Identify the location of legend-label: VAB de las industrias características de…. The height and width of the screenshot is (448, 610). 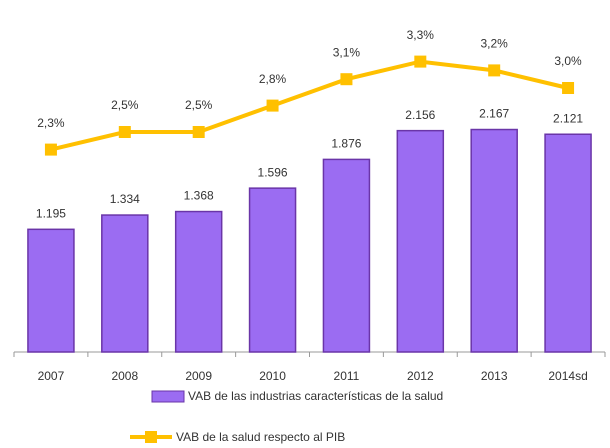
(315, 396).